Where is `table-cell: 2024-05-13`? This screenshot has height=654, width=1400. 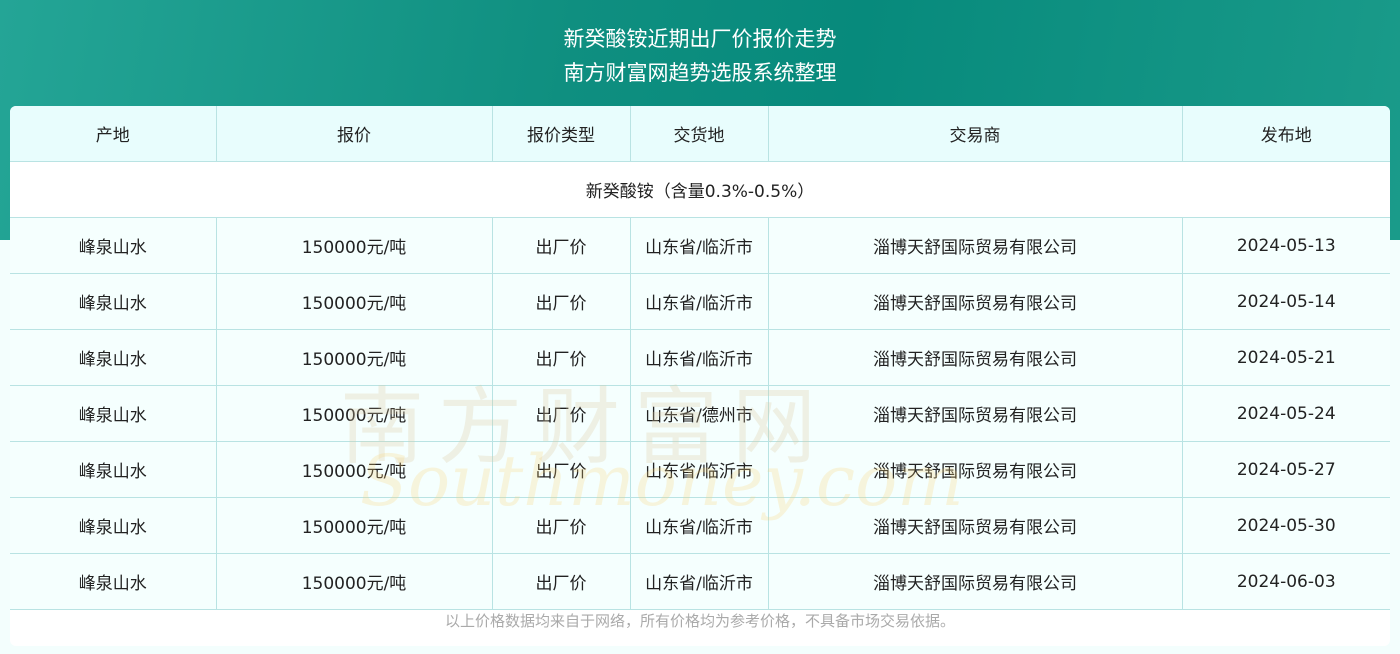
table-cell: 2024-05-13 is located at coordinates (1286, 245).